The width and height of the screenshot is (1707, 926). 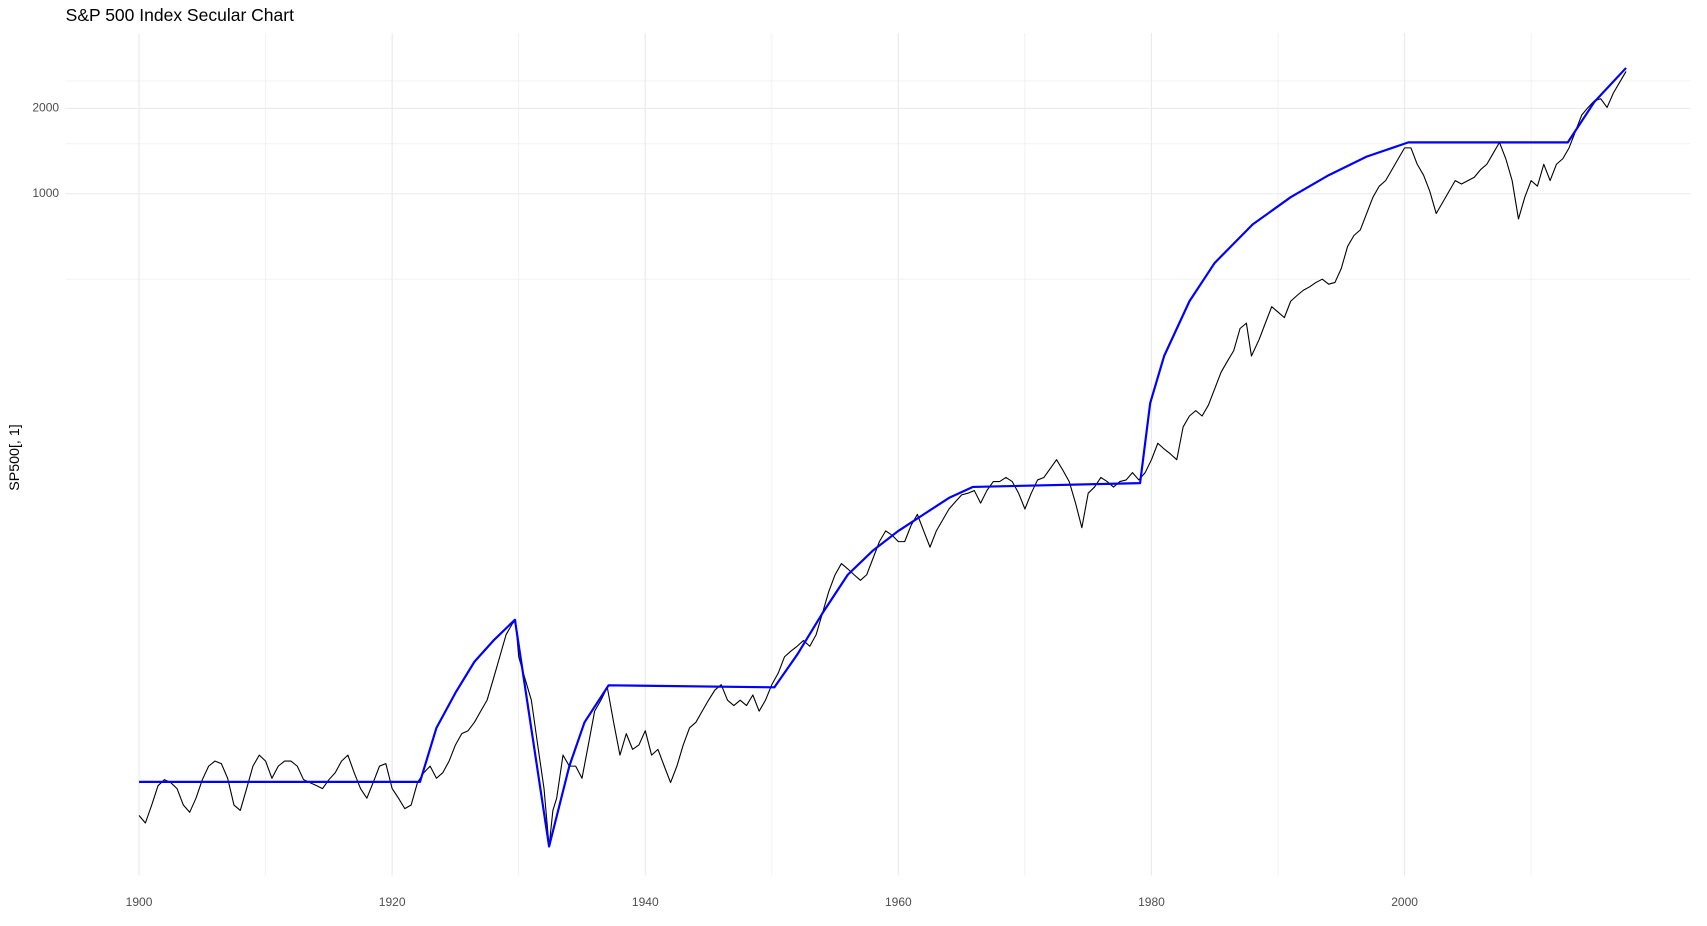 I want to click on x-tick-label: 1900, so click(x=139, y=902).